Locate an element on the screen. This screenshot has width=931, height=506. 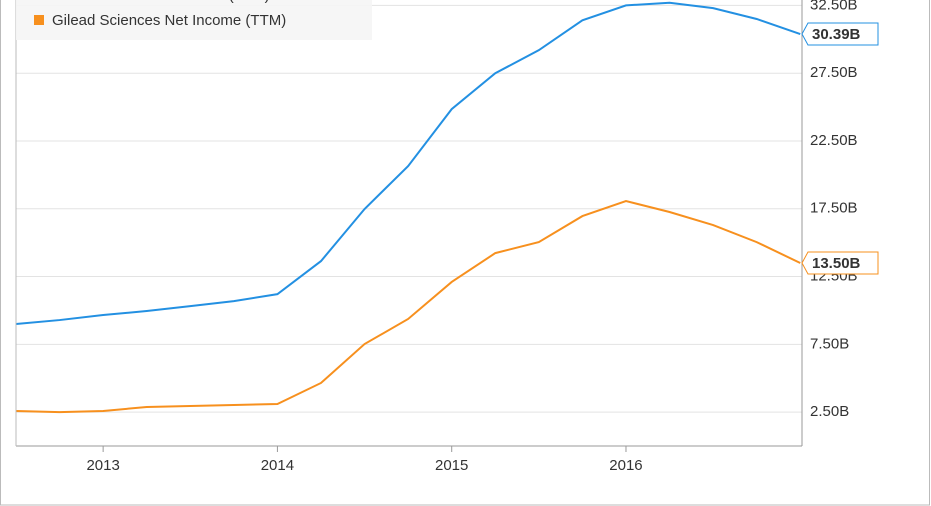
x-tick-label: 2015 is located at coordinates (451, 465).